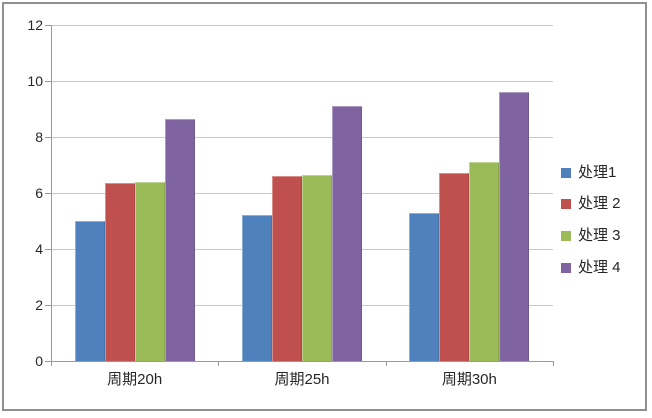  What do you see at coordinates (119, 272) in the screenshot?
I see `bar-series2-cat1` at bounding box center [119, 272].